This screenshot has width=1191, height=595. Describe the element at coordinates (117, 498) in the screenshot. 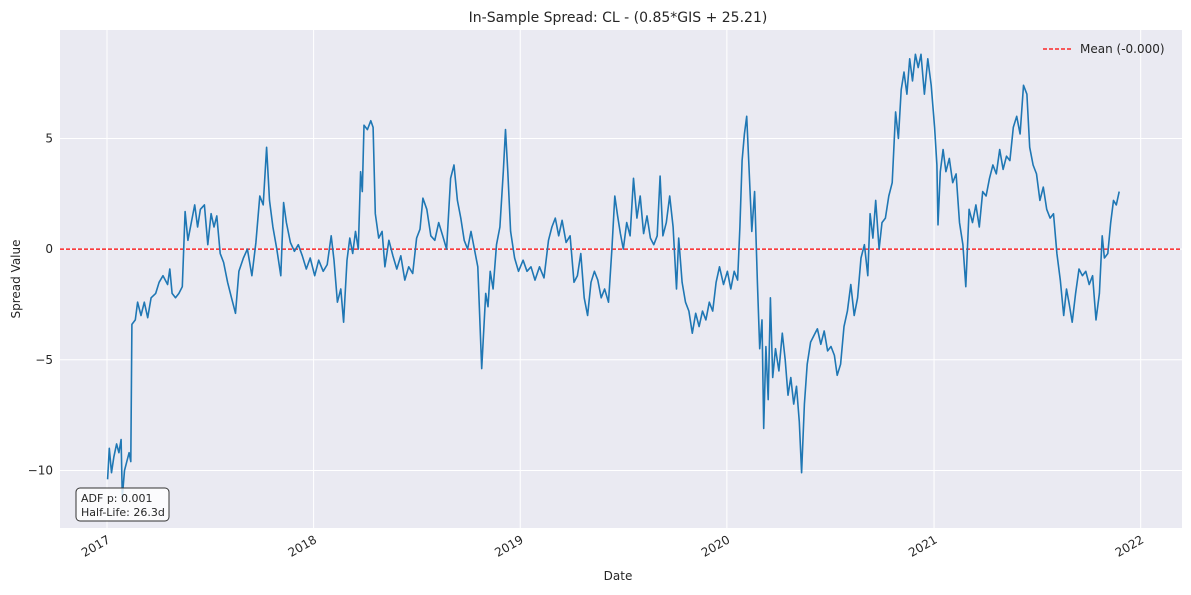

I see `stats-adf-text: ADF p: 0.001` at that location.